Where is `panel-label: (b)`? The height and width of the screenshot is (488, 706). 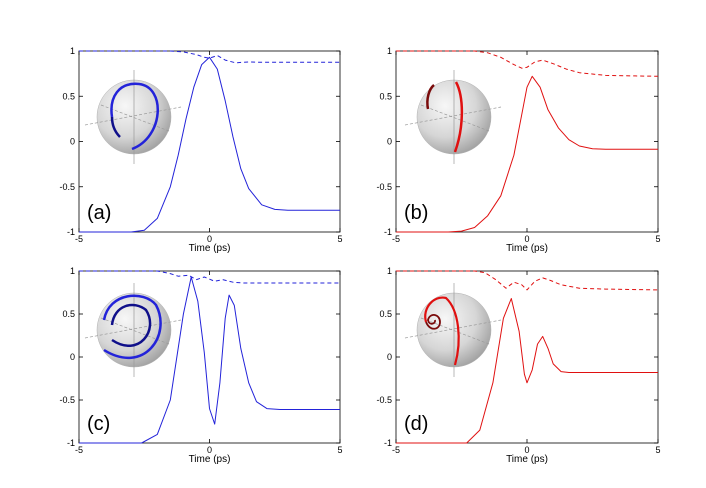 panel-label: (b) is located at coordinates (416, 213).